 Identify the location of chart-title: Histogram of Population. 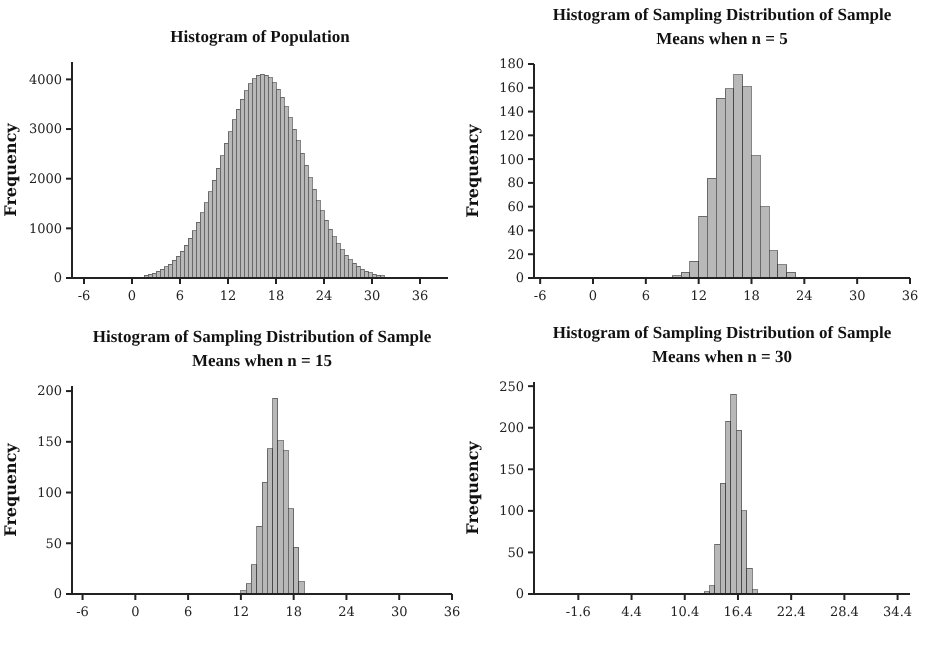
(260, 36).